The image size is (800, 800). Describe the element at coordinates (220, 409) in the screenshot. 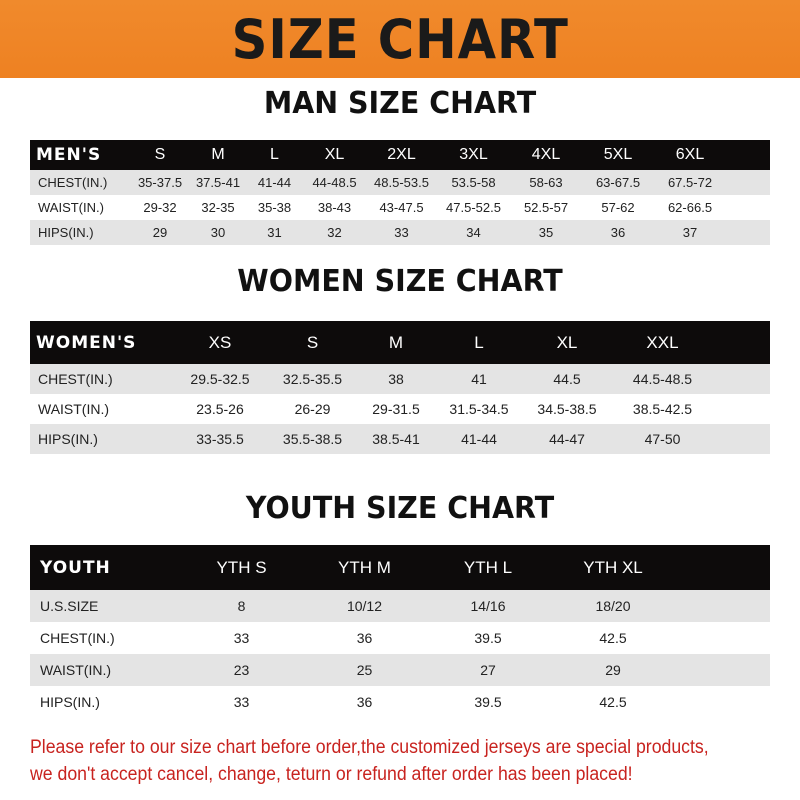

I see `table-cell: 23.5-26` at that location.